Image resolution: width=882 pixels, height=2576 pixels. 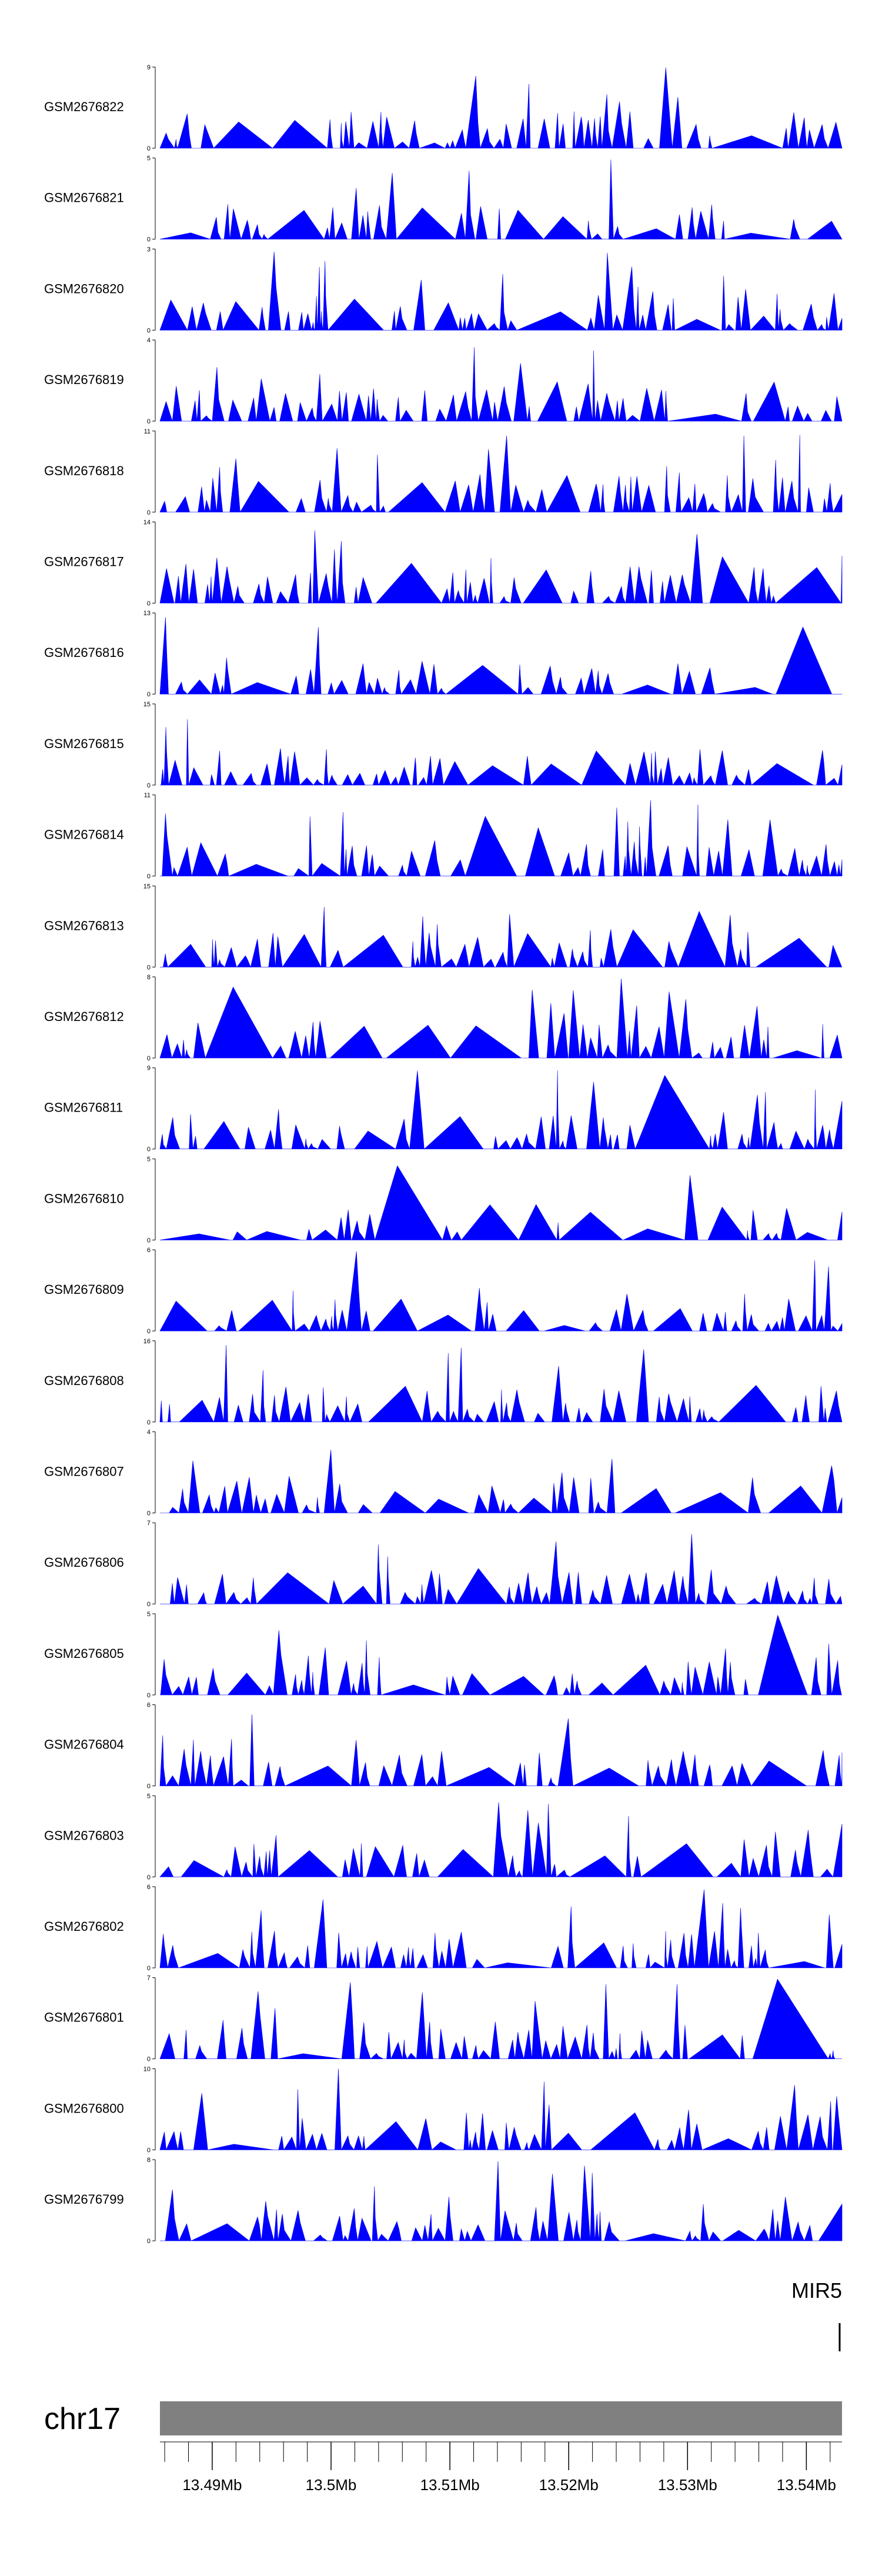 What do you see at coordinates (84, 1471) in the screenshot?
I see `track-label: GSM2676807` at bounding box center [84, 1471].